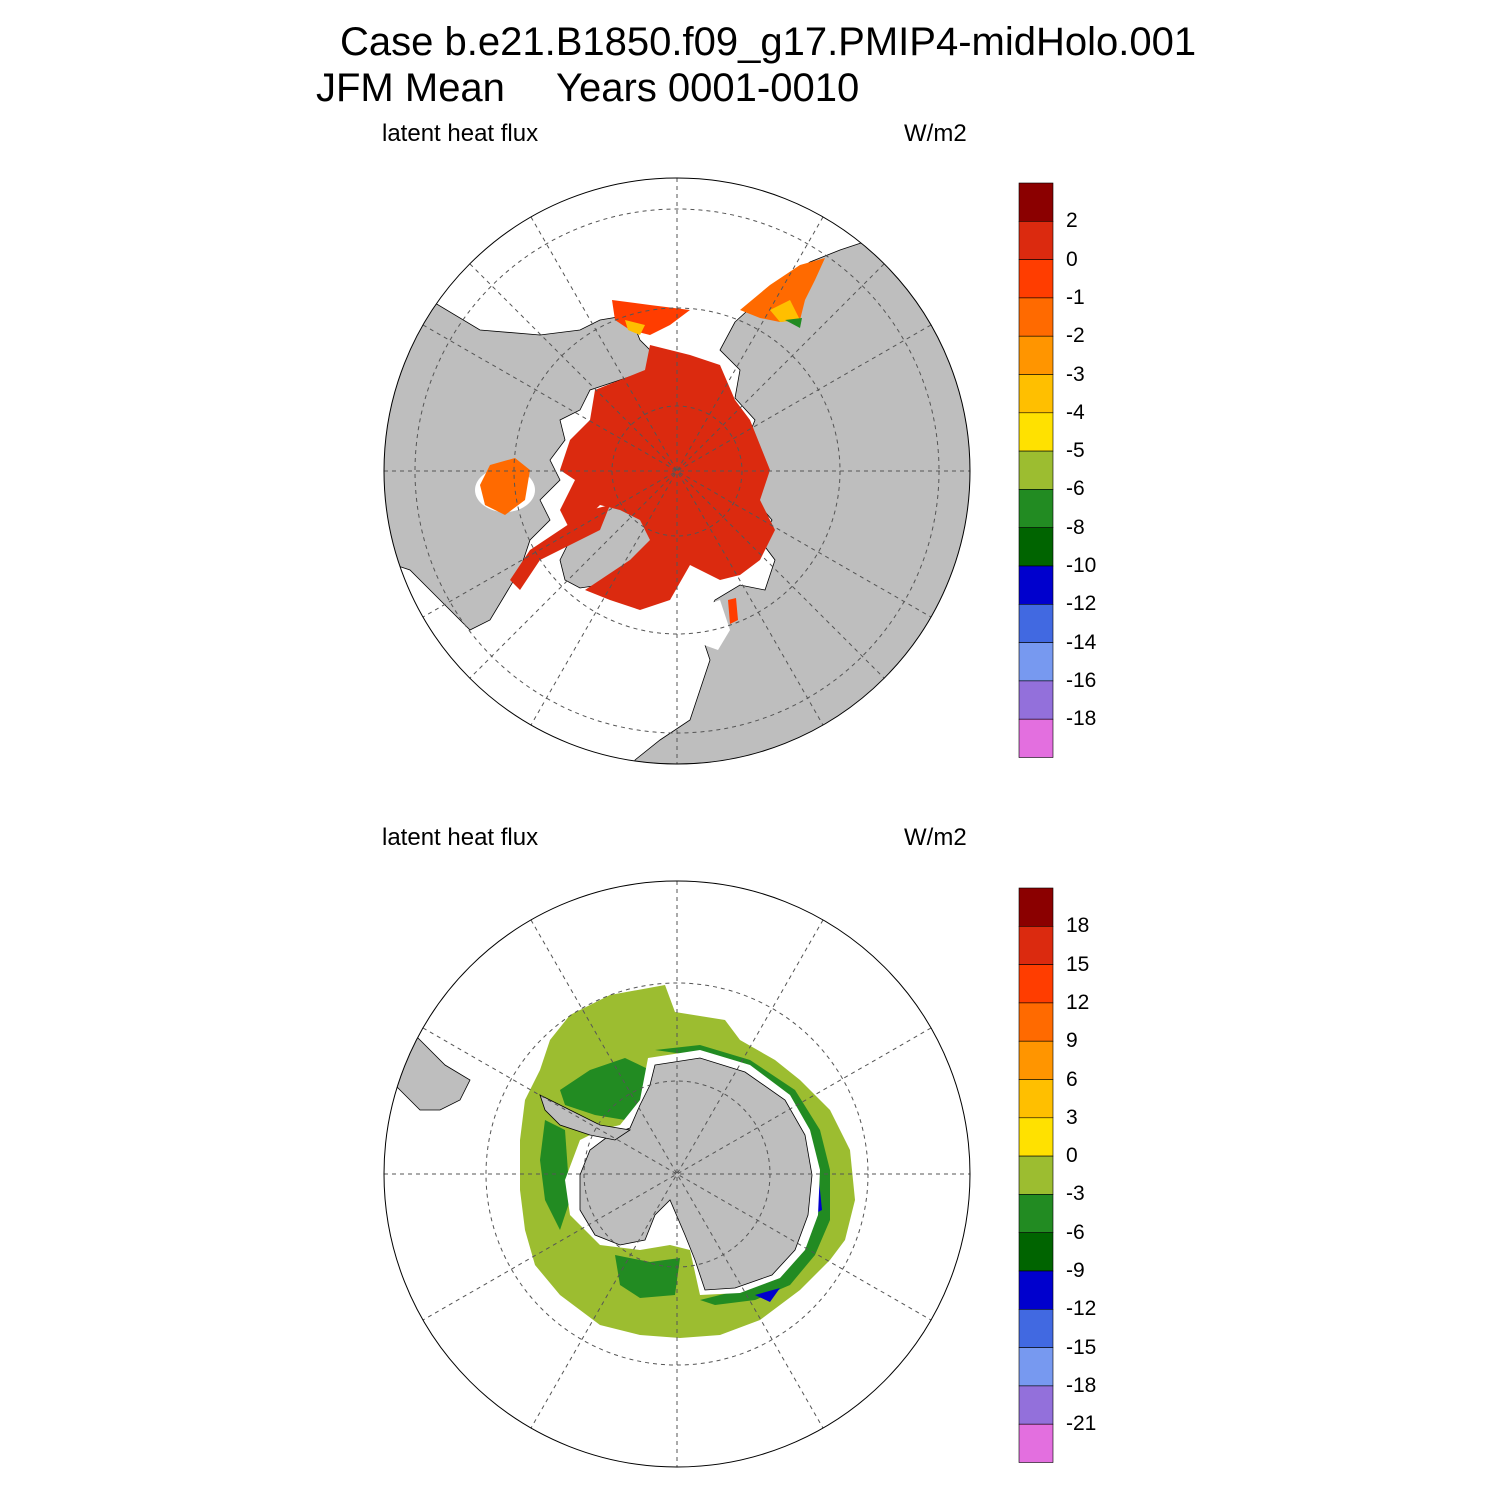 The image size is (1500, 1500). I want to click on south-colorbar-tick-label: 18, so click(1078, 926).